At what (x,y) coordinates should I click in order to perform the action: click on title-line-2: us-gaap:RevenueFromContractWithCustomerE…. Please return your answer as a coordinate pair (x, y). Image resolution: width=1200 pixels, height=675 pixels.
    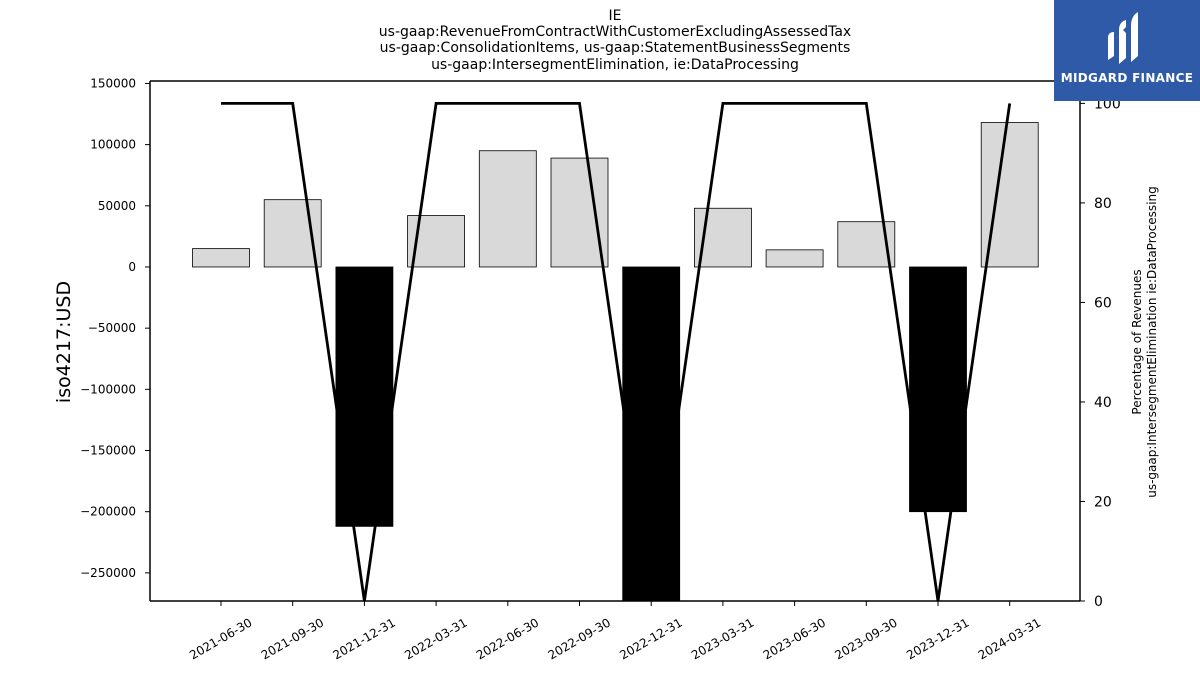
    Looking at the image, I should click on (615, 32).